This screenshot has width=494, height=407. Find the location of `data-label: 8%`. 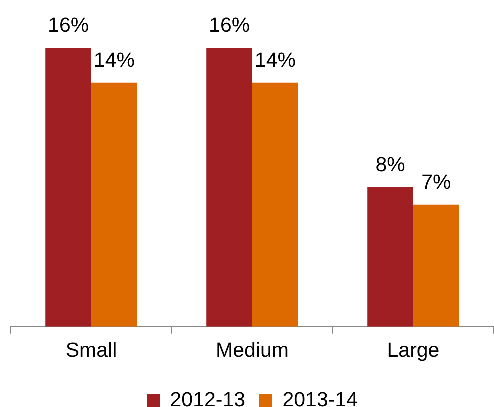

data-label: 8% is located at coordinates (391, 164).